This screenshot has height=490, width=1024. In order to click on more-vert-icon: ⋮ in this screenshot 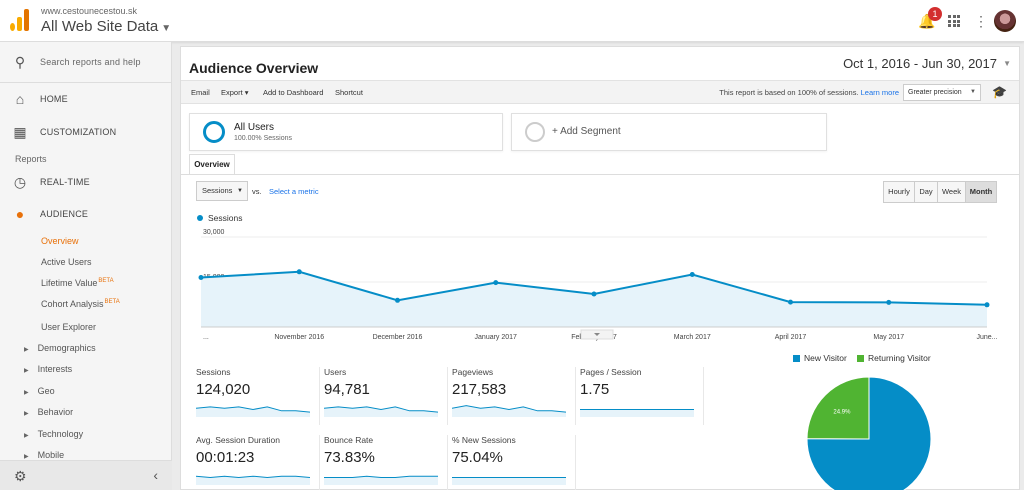, I will do `click(981, 20)`.